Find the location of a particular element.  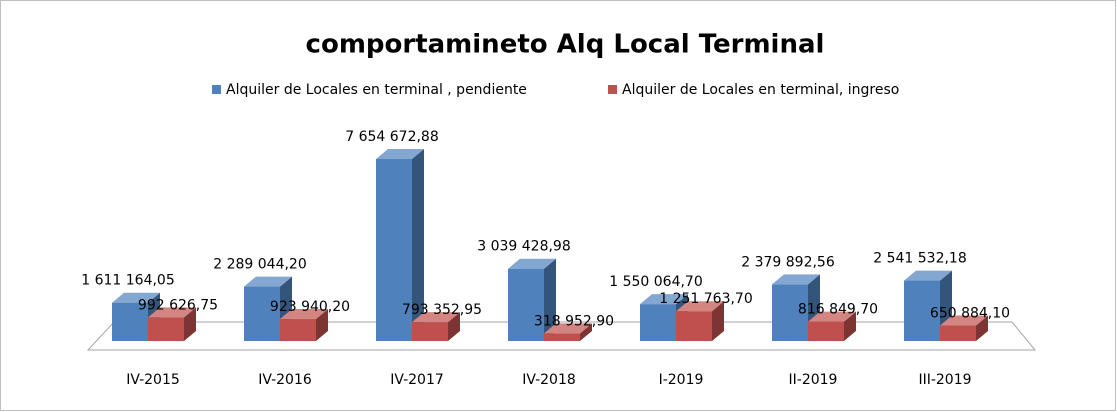

x-tick-label: IV-2015 is located at coordinates (153, 380).